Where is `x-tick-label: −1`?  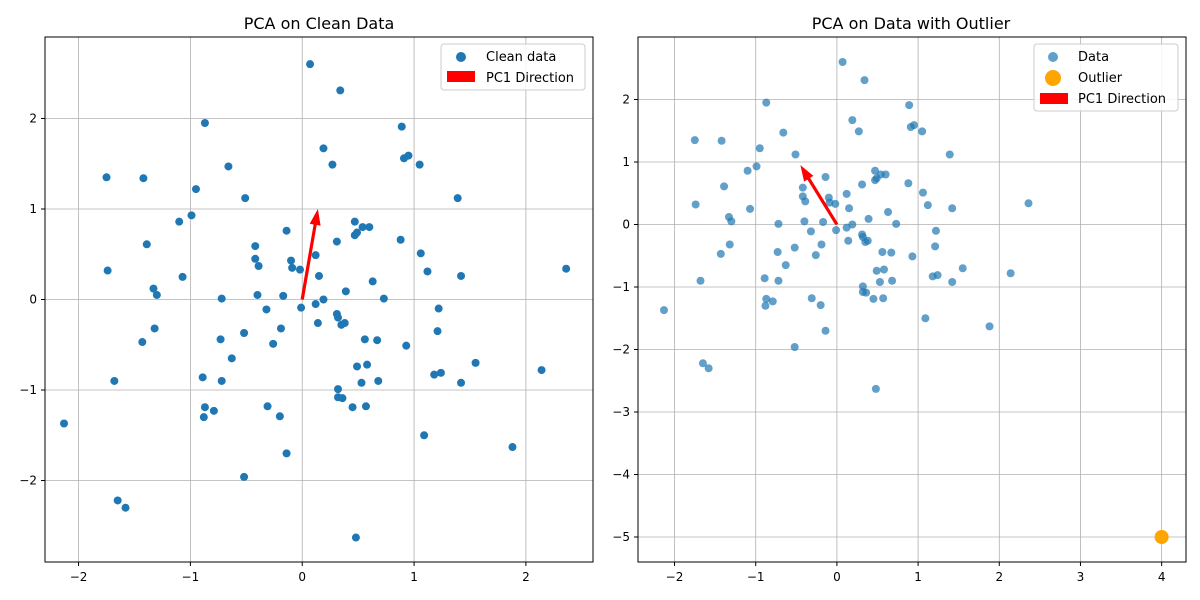
x-tick-label: −1 is located at coordinates (191, 577).